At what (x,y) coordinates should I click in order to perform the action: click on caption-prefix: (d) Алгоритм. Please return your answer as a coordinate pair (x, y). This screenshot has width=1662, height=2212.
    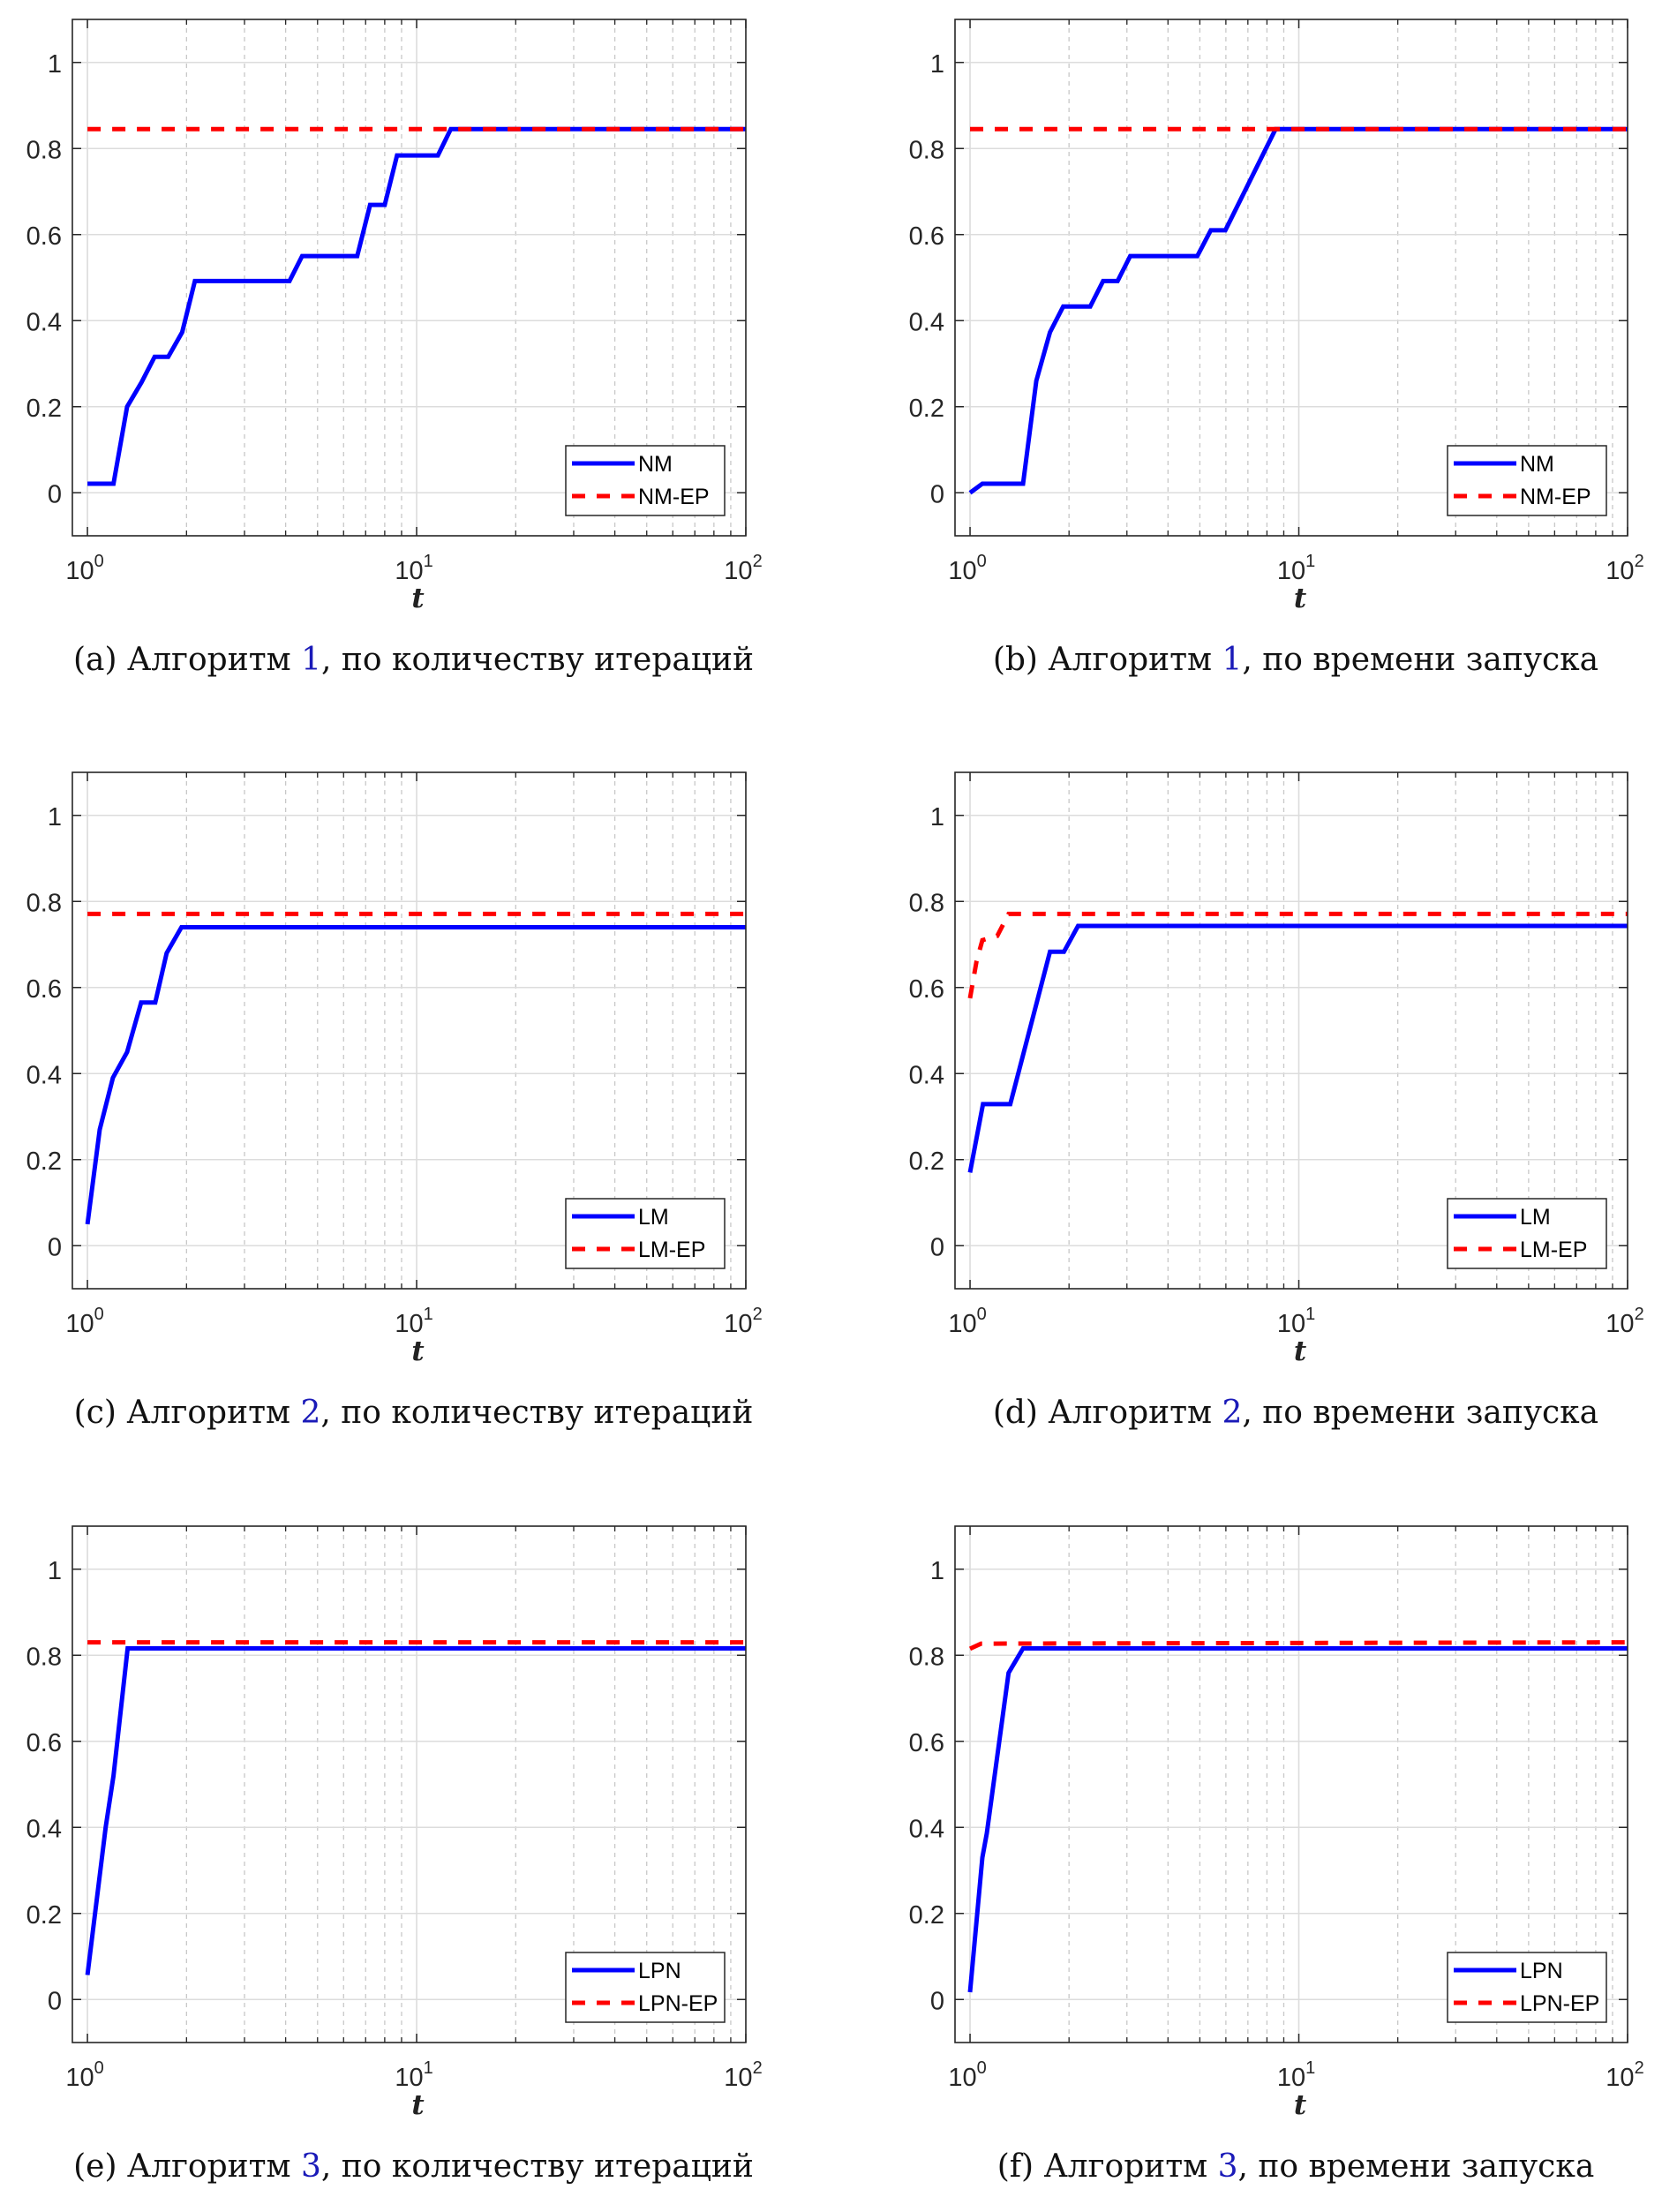
    Looking at the image, I should click on (1107, 1413).